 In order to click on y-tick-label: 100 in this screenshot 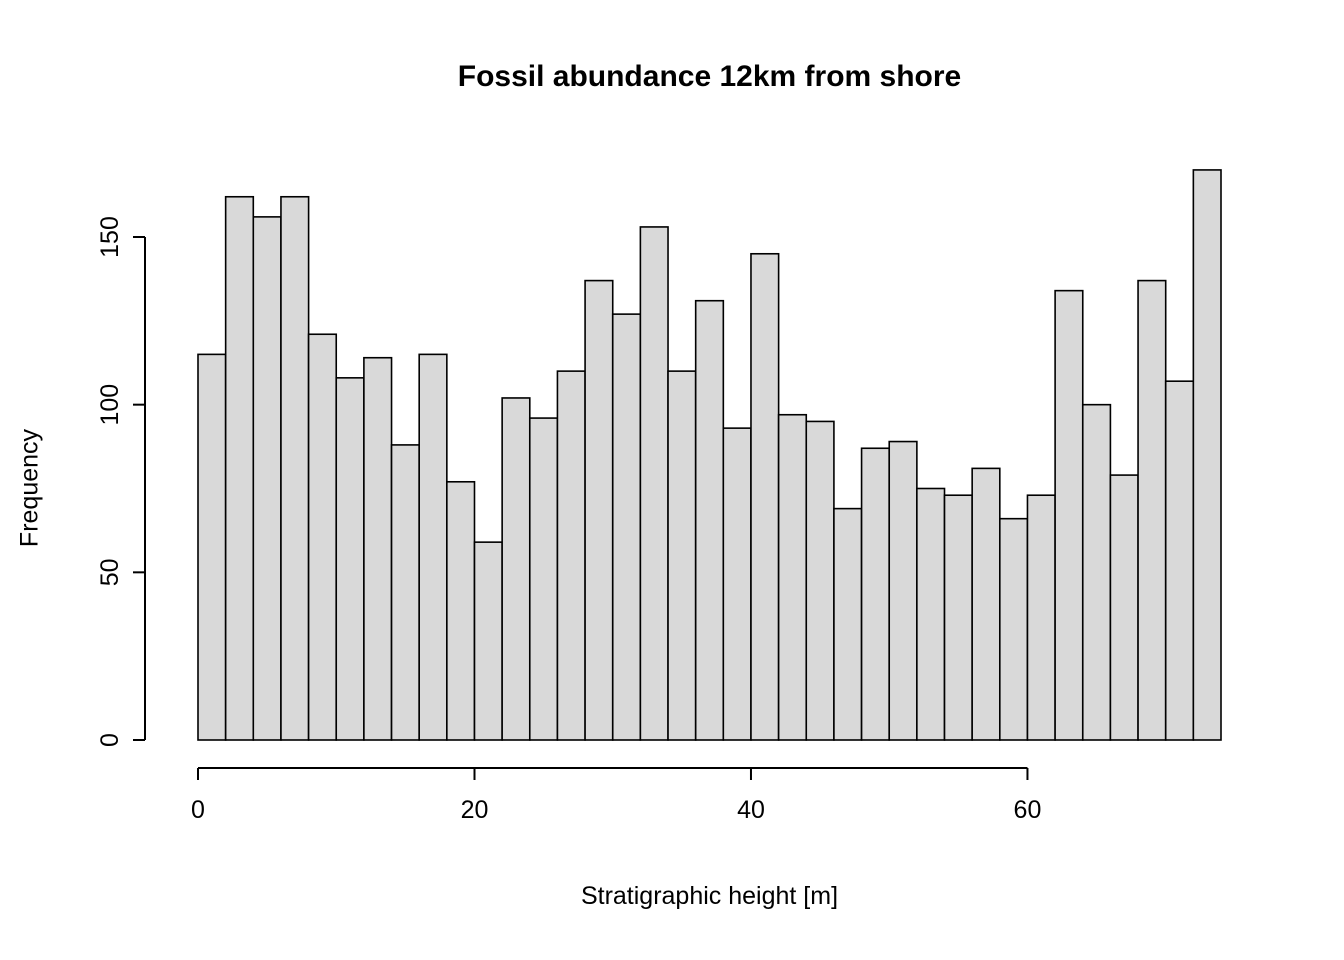, I will do `click(110, 405)`.